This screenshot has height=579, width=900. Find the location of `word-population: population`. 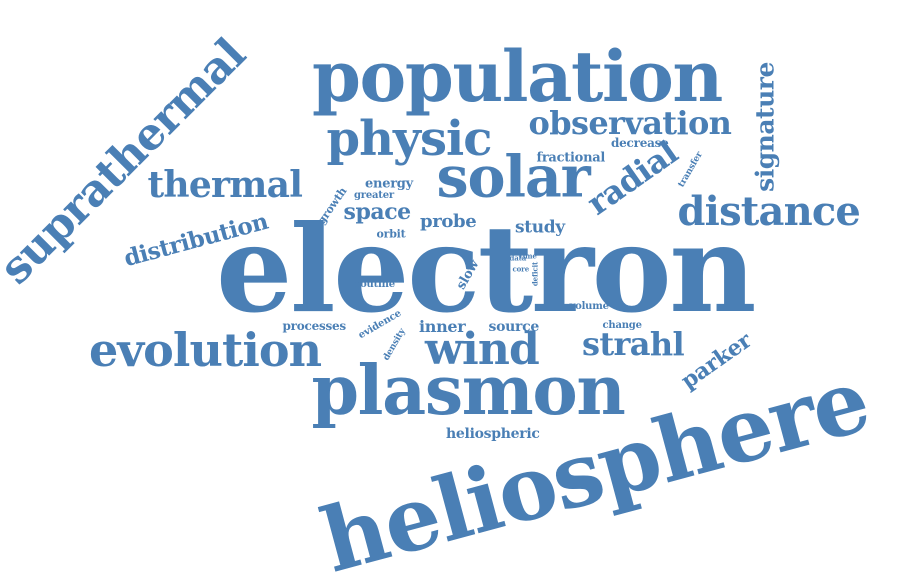

word-population: population is located at coordinates (517, 76).